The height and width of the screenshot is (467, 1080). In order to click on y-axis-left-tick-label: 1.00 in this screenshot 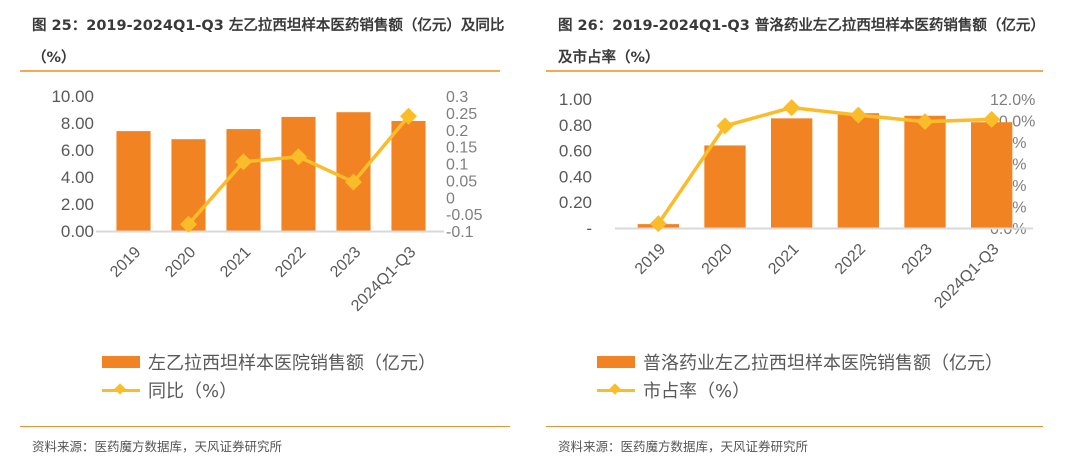, I will do `click(575, 99)`.